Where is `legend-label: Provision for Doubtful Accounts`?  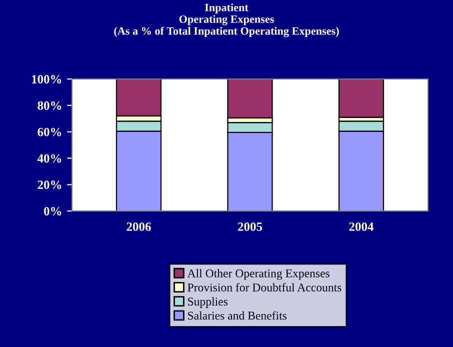
legend-label: Provision for Doubtful Accounts is located at coordinates (265, 287).